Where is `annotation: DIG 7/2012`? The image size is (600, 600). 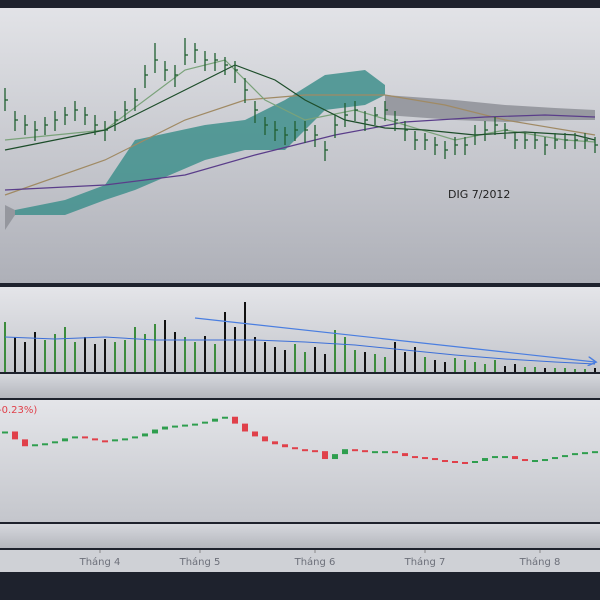 annotation: DIG 7/2012 is located at coordinates (479, 194).